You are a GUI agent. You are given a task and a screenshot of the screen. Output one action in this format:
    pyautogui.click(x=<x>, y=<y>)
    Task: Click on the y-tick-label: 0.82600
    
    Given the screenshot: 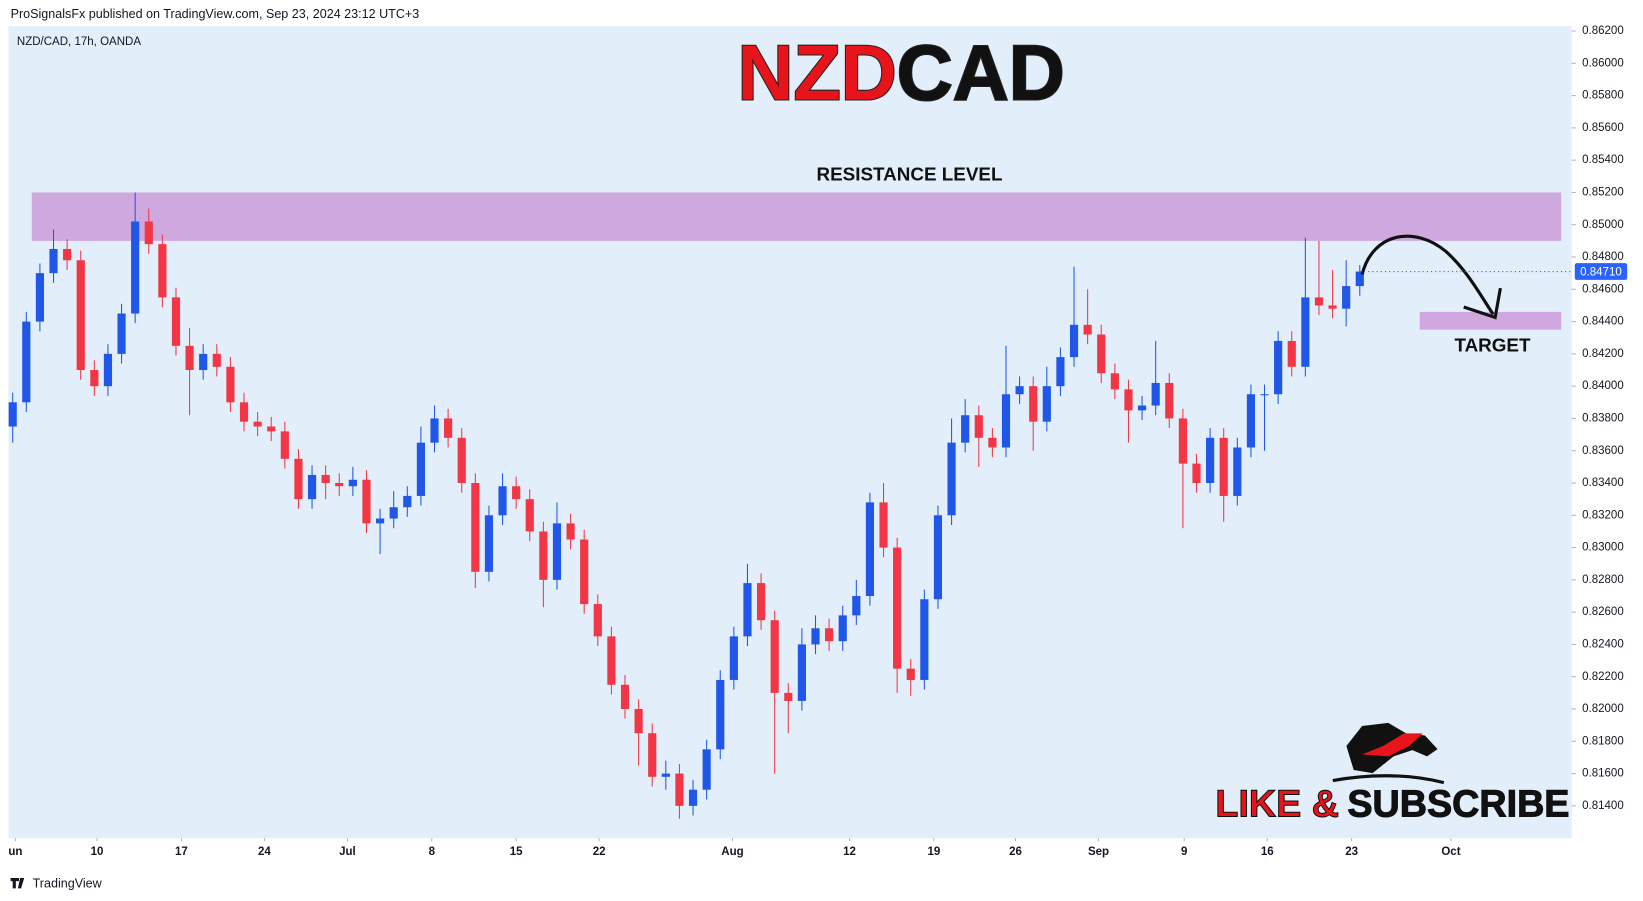 What is the action you would take?
    pyautogui.click(x=1603, y=612)
    